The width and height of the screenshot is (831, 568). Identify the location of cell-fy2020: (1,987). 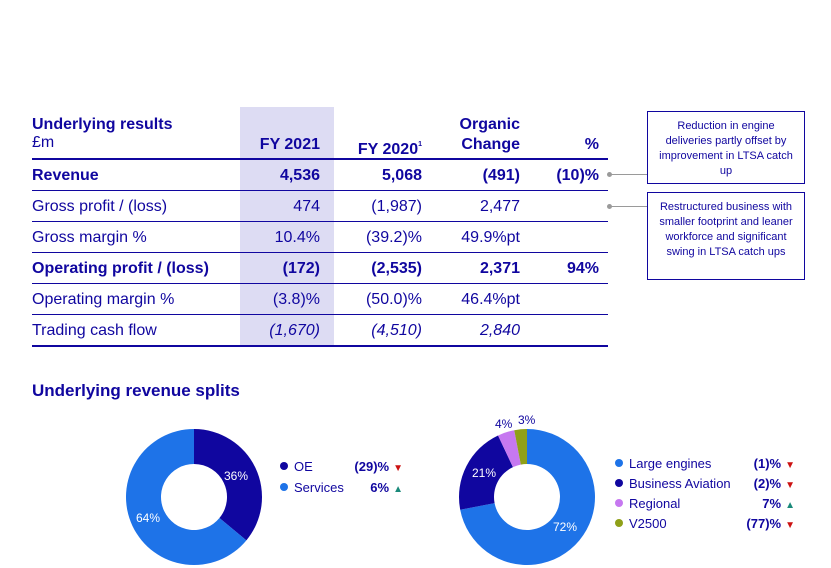
(396, 206).